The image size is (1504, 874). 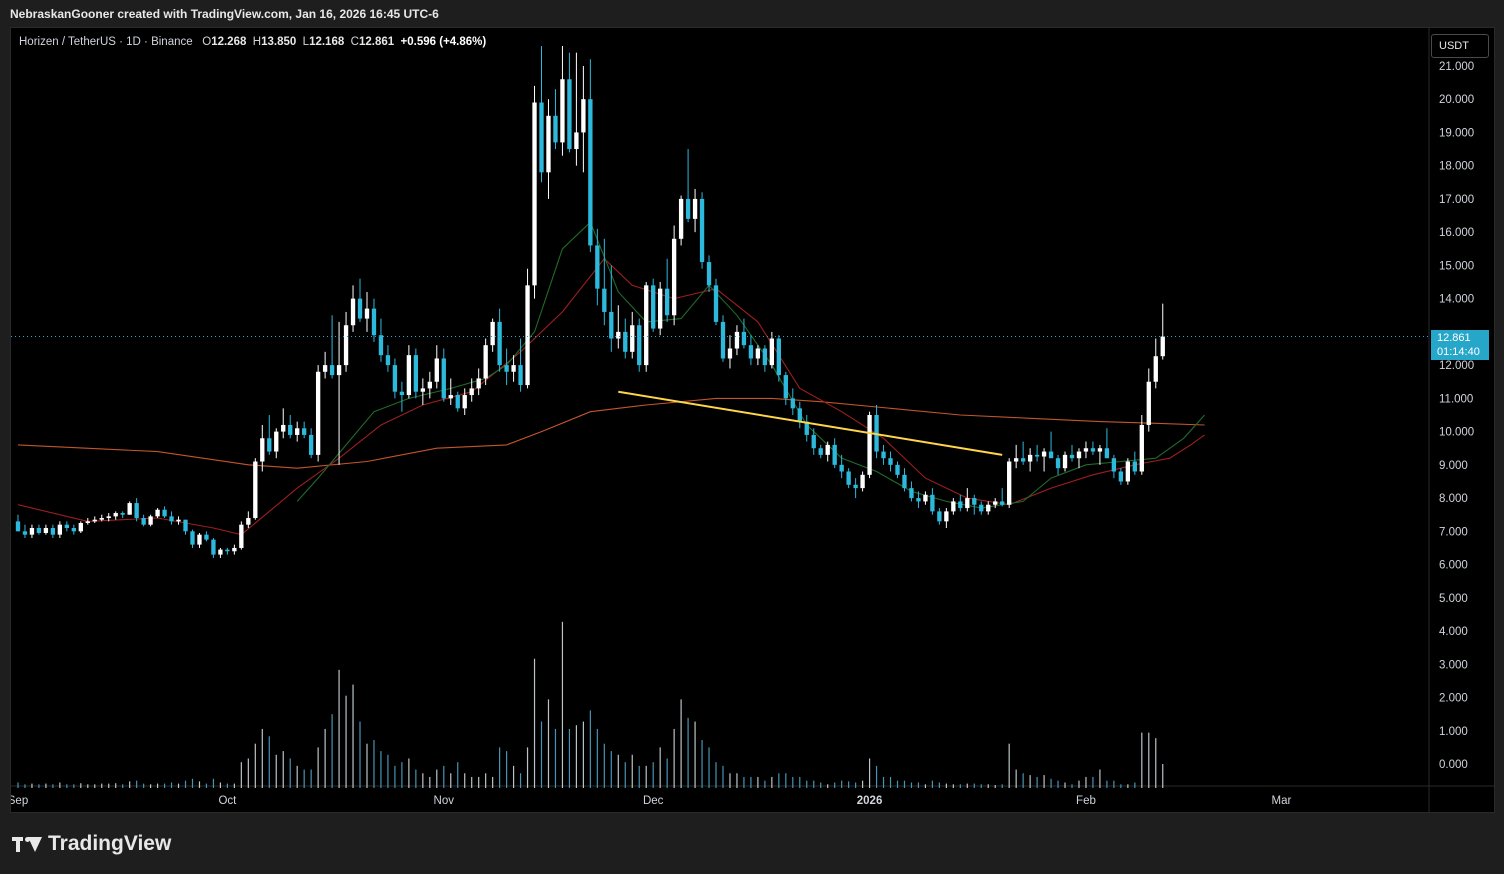 I want to click on open-label: O, so click(x=207, y=42).